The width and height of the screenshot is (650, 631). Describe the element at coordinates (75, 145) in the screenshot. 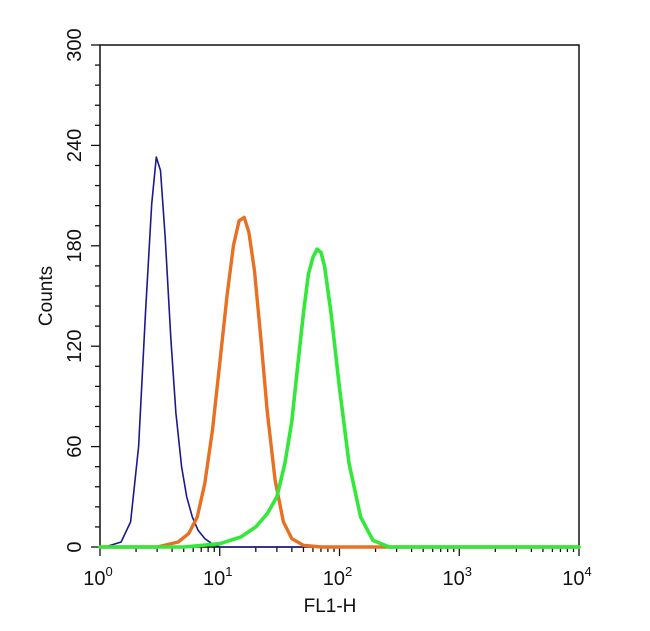

I see `y-tick-label: 240` at that location.